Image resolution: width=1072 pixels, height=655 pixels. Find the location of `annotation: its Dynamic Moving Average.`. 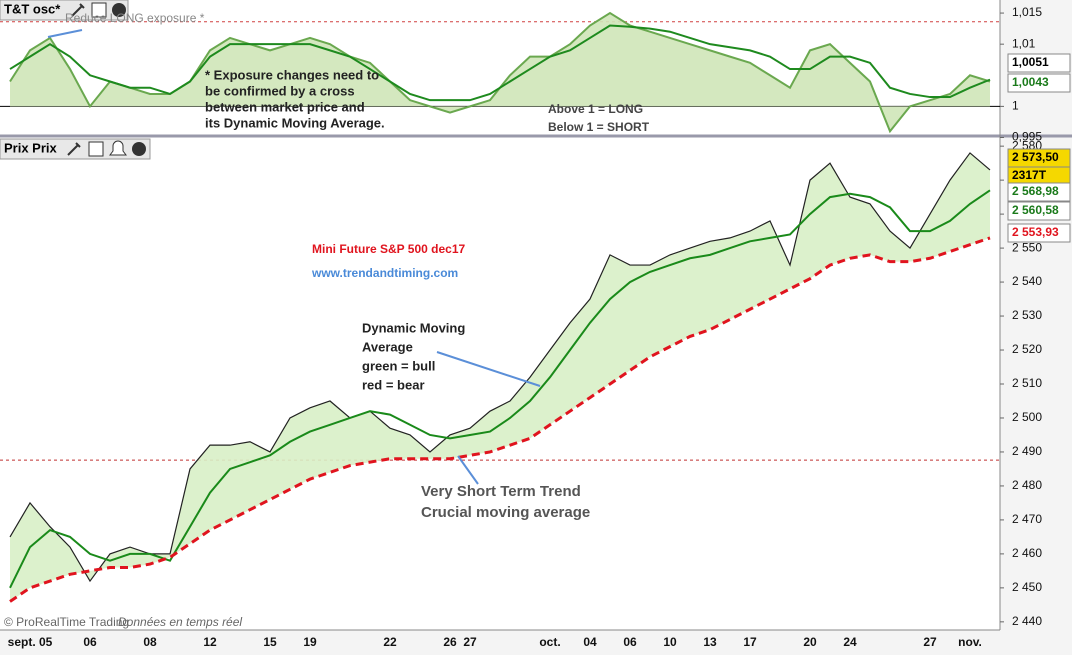

annotation: its Dynamic Moving Average. is located at coordinates (295, 122).